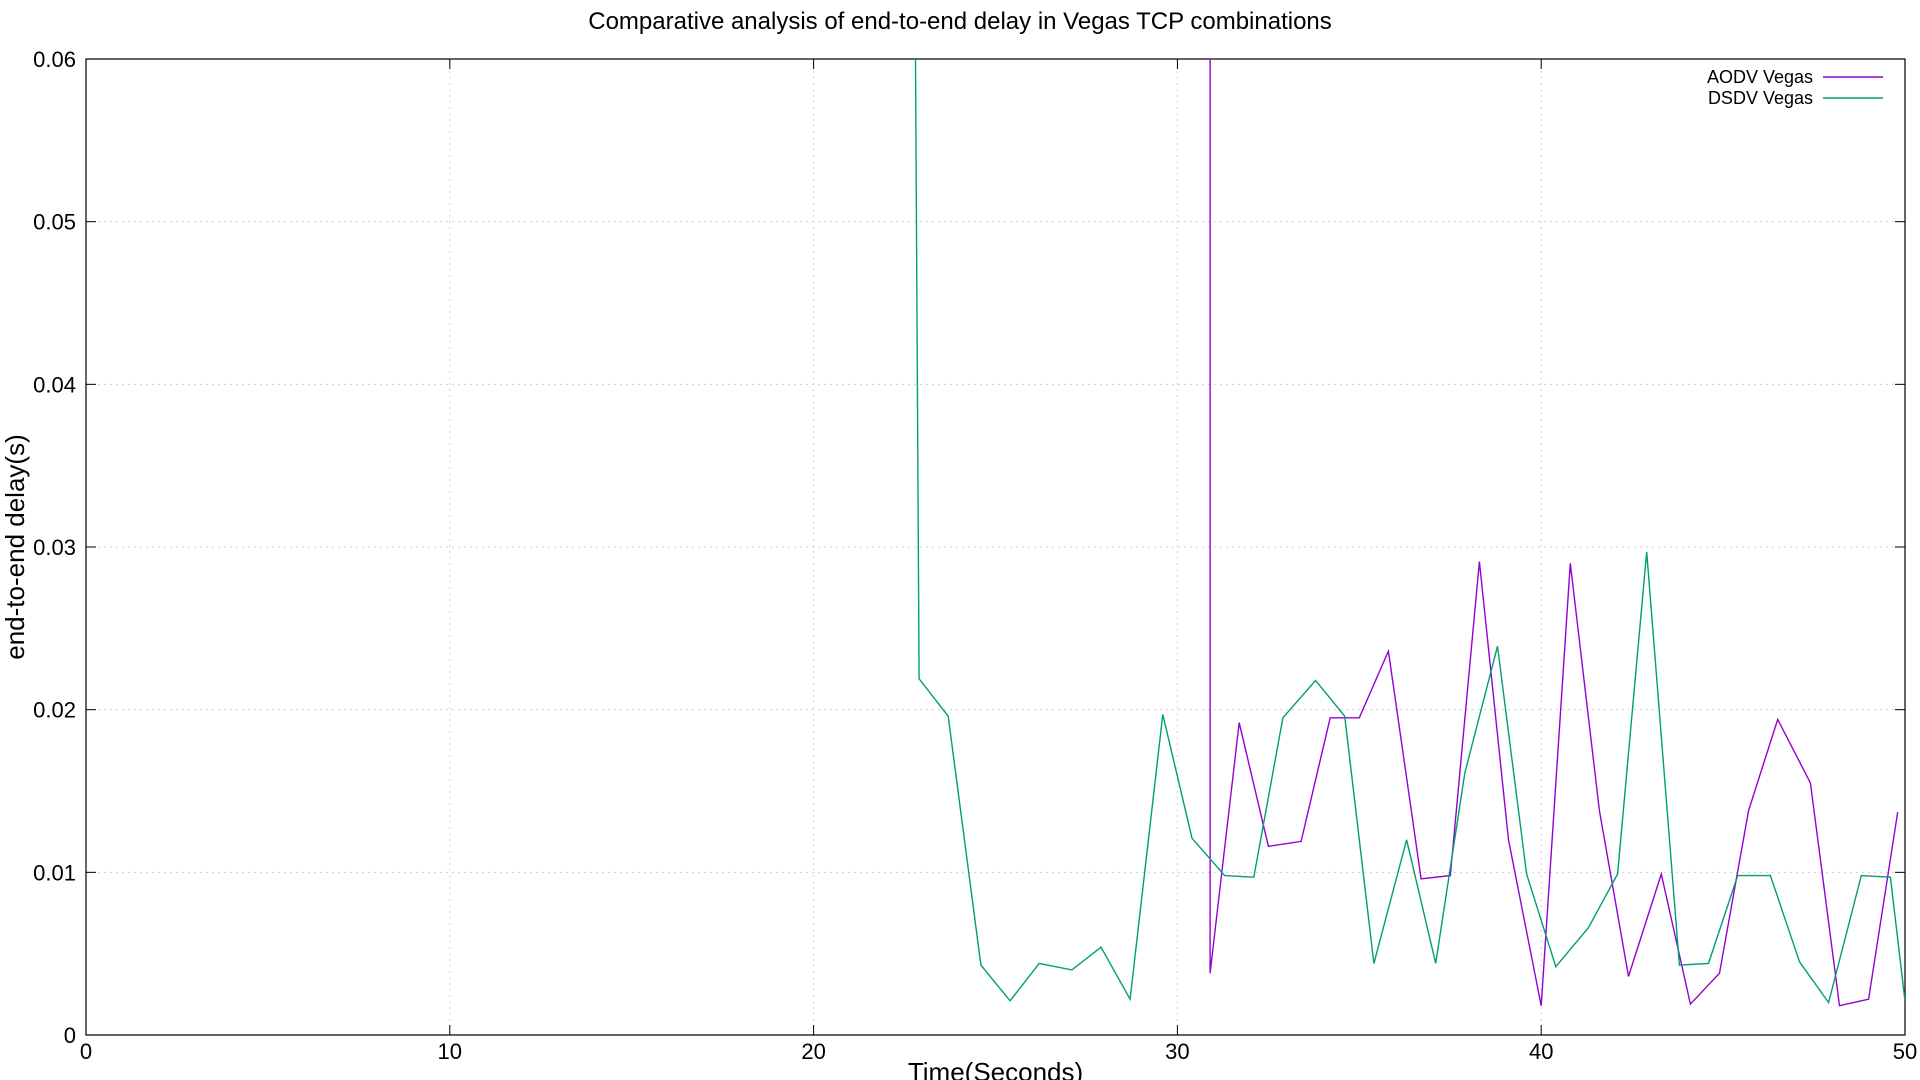 The height and width of the screenshot is (1080, 1920). What do you see at coordinates (995, 1068) in the screenshot?
I see `x-axis-label: Time(Seconds)` at bounding box center [995, 1068].